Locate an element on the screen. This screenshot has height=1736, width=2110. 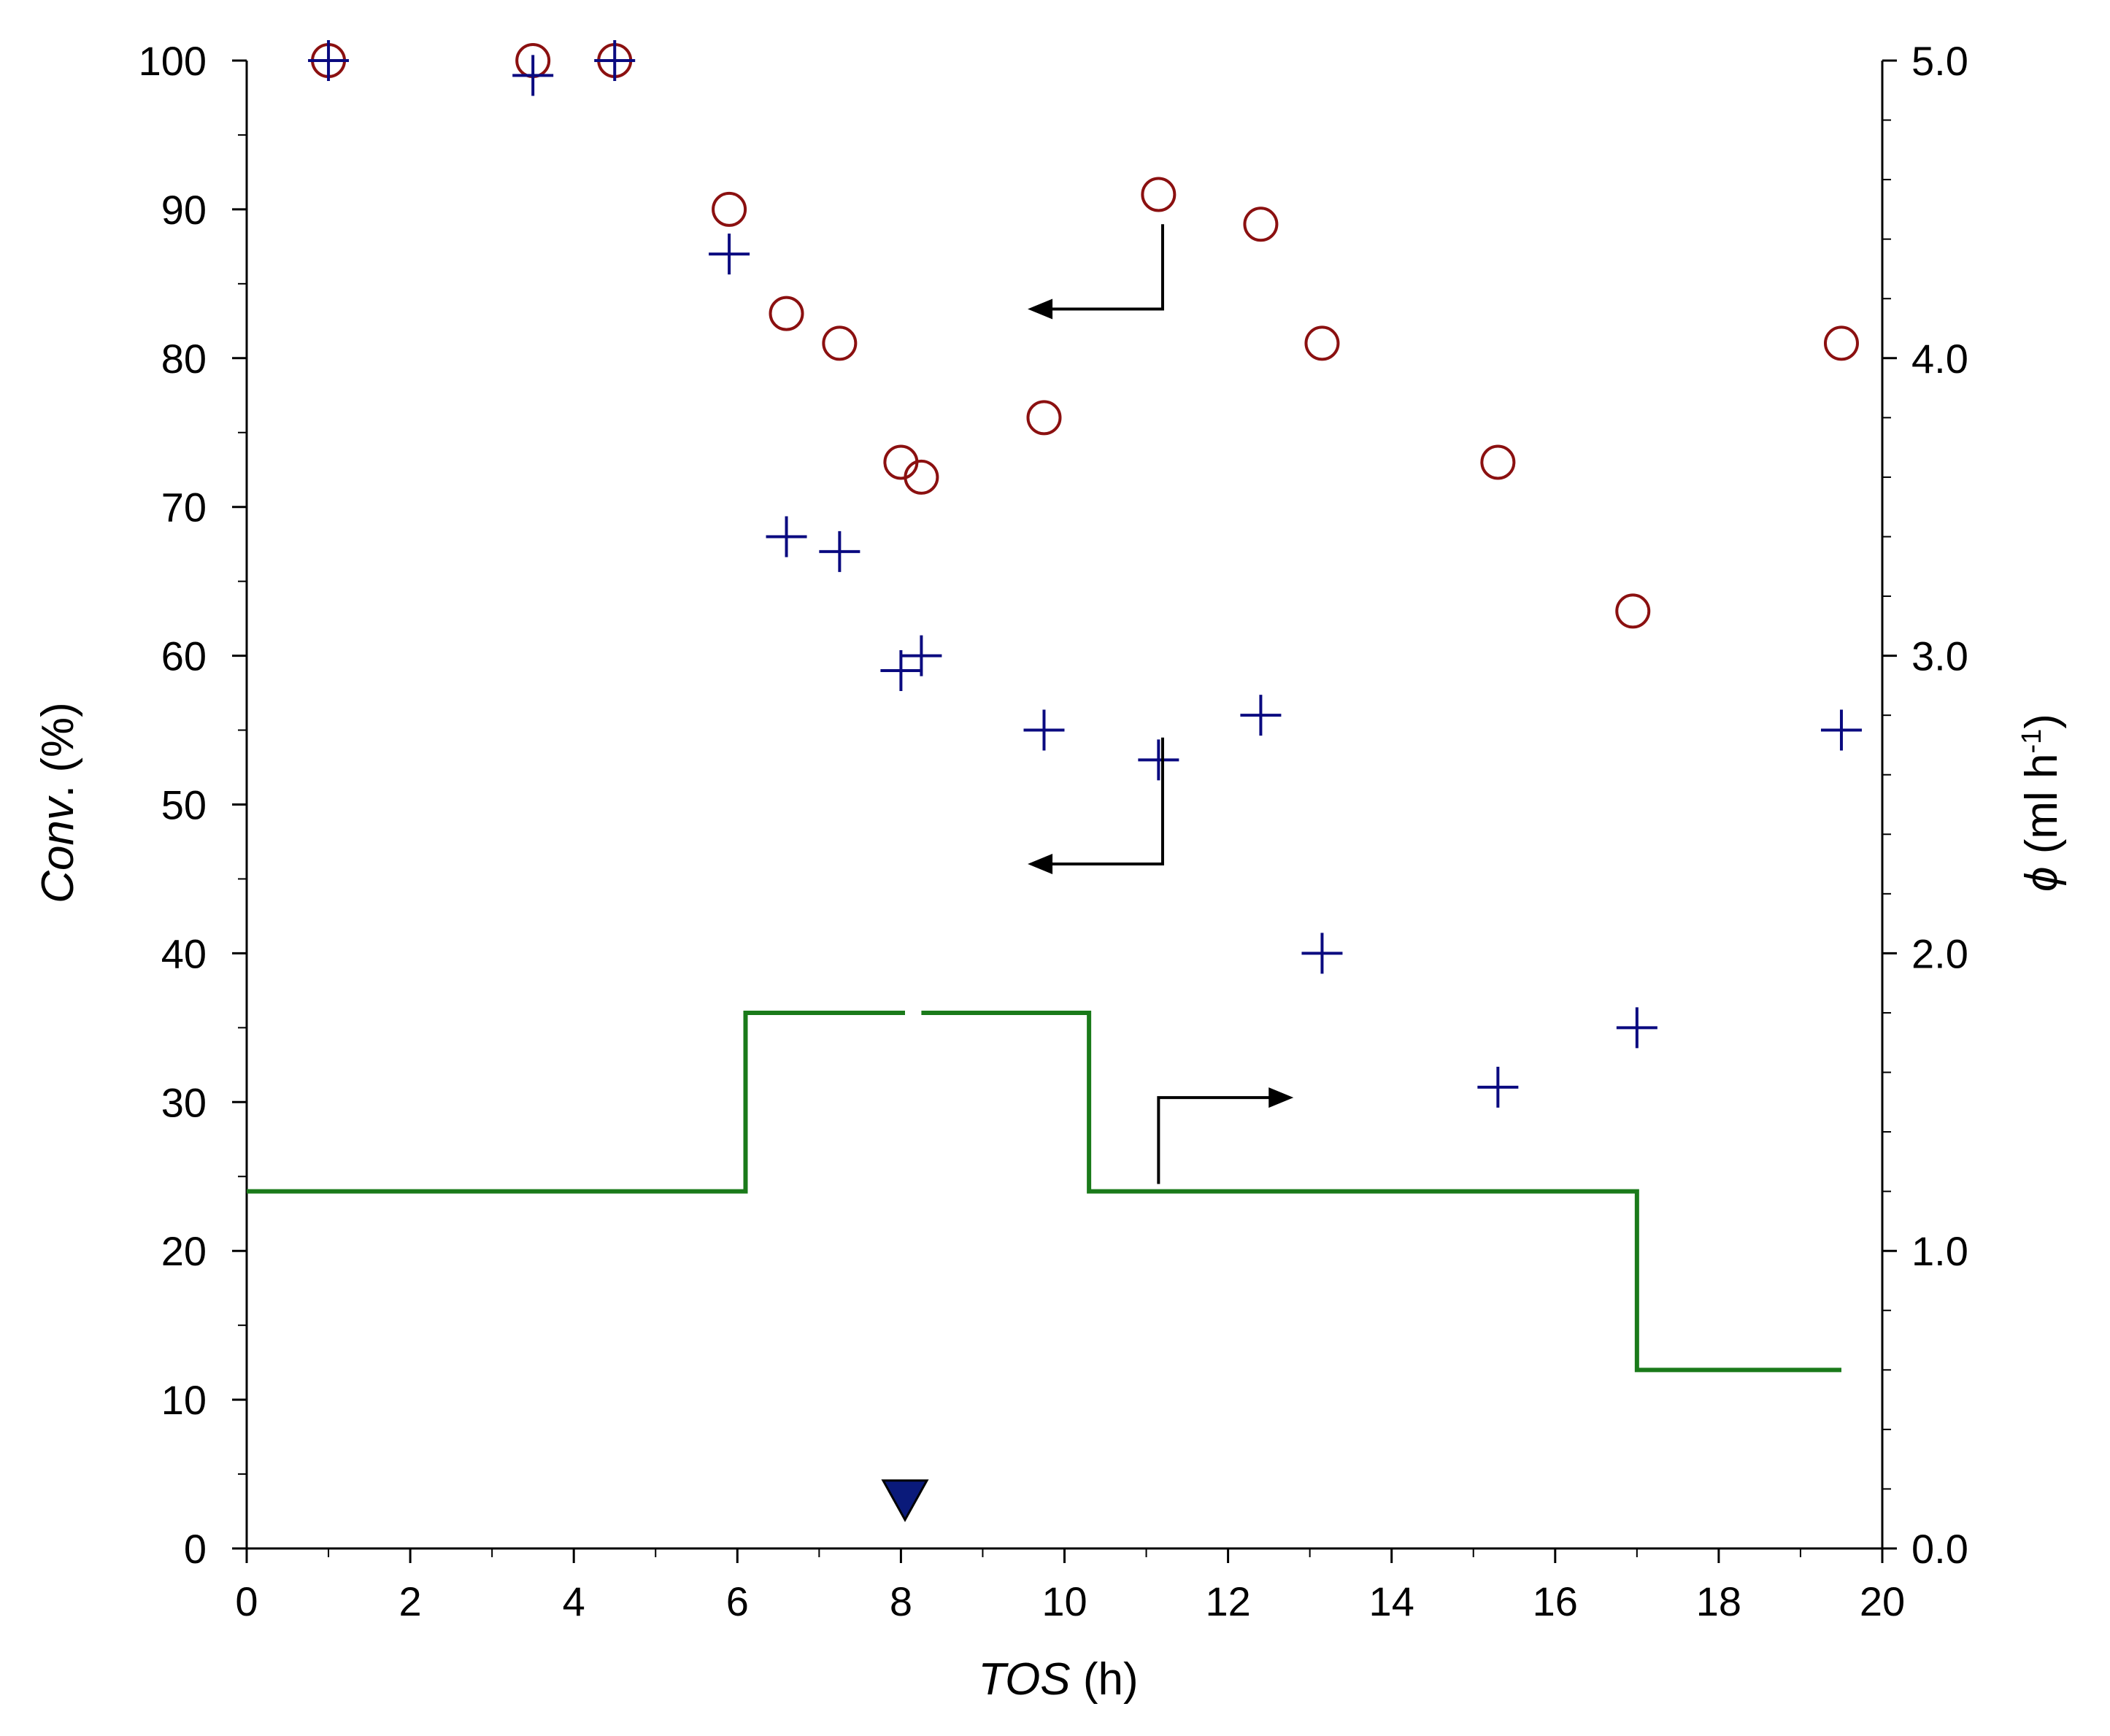
x-axis-title-unit: (h) is located at coordinates (1105, 1679).